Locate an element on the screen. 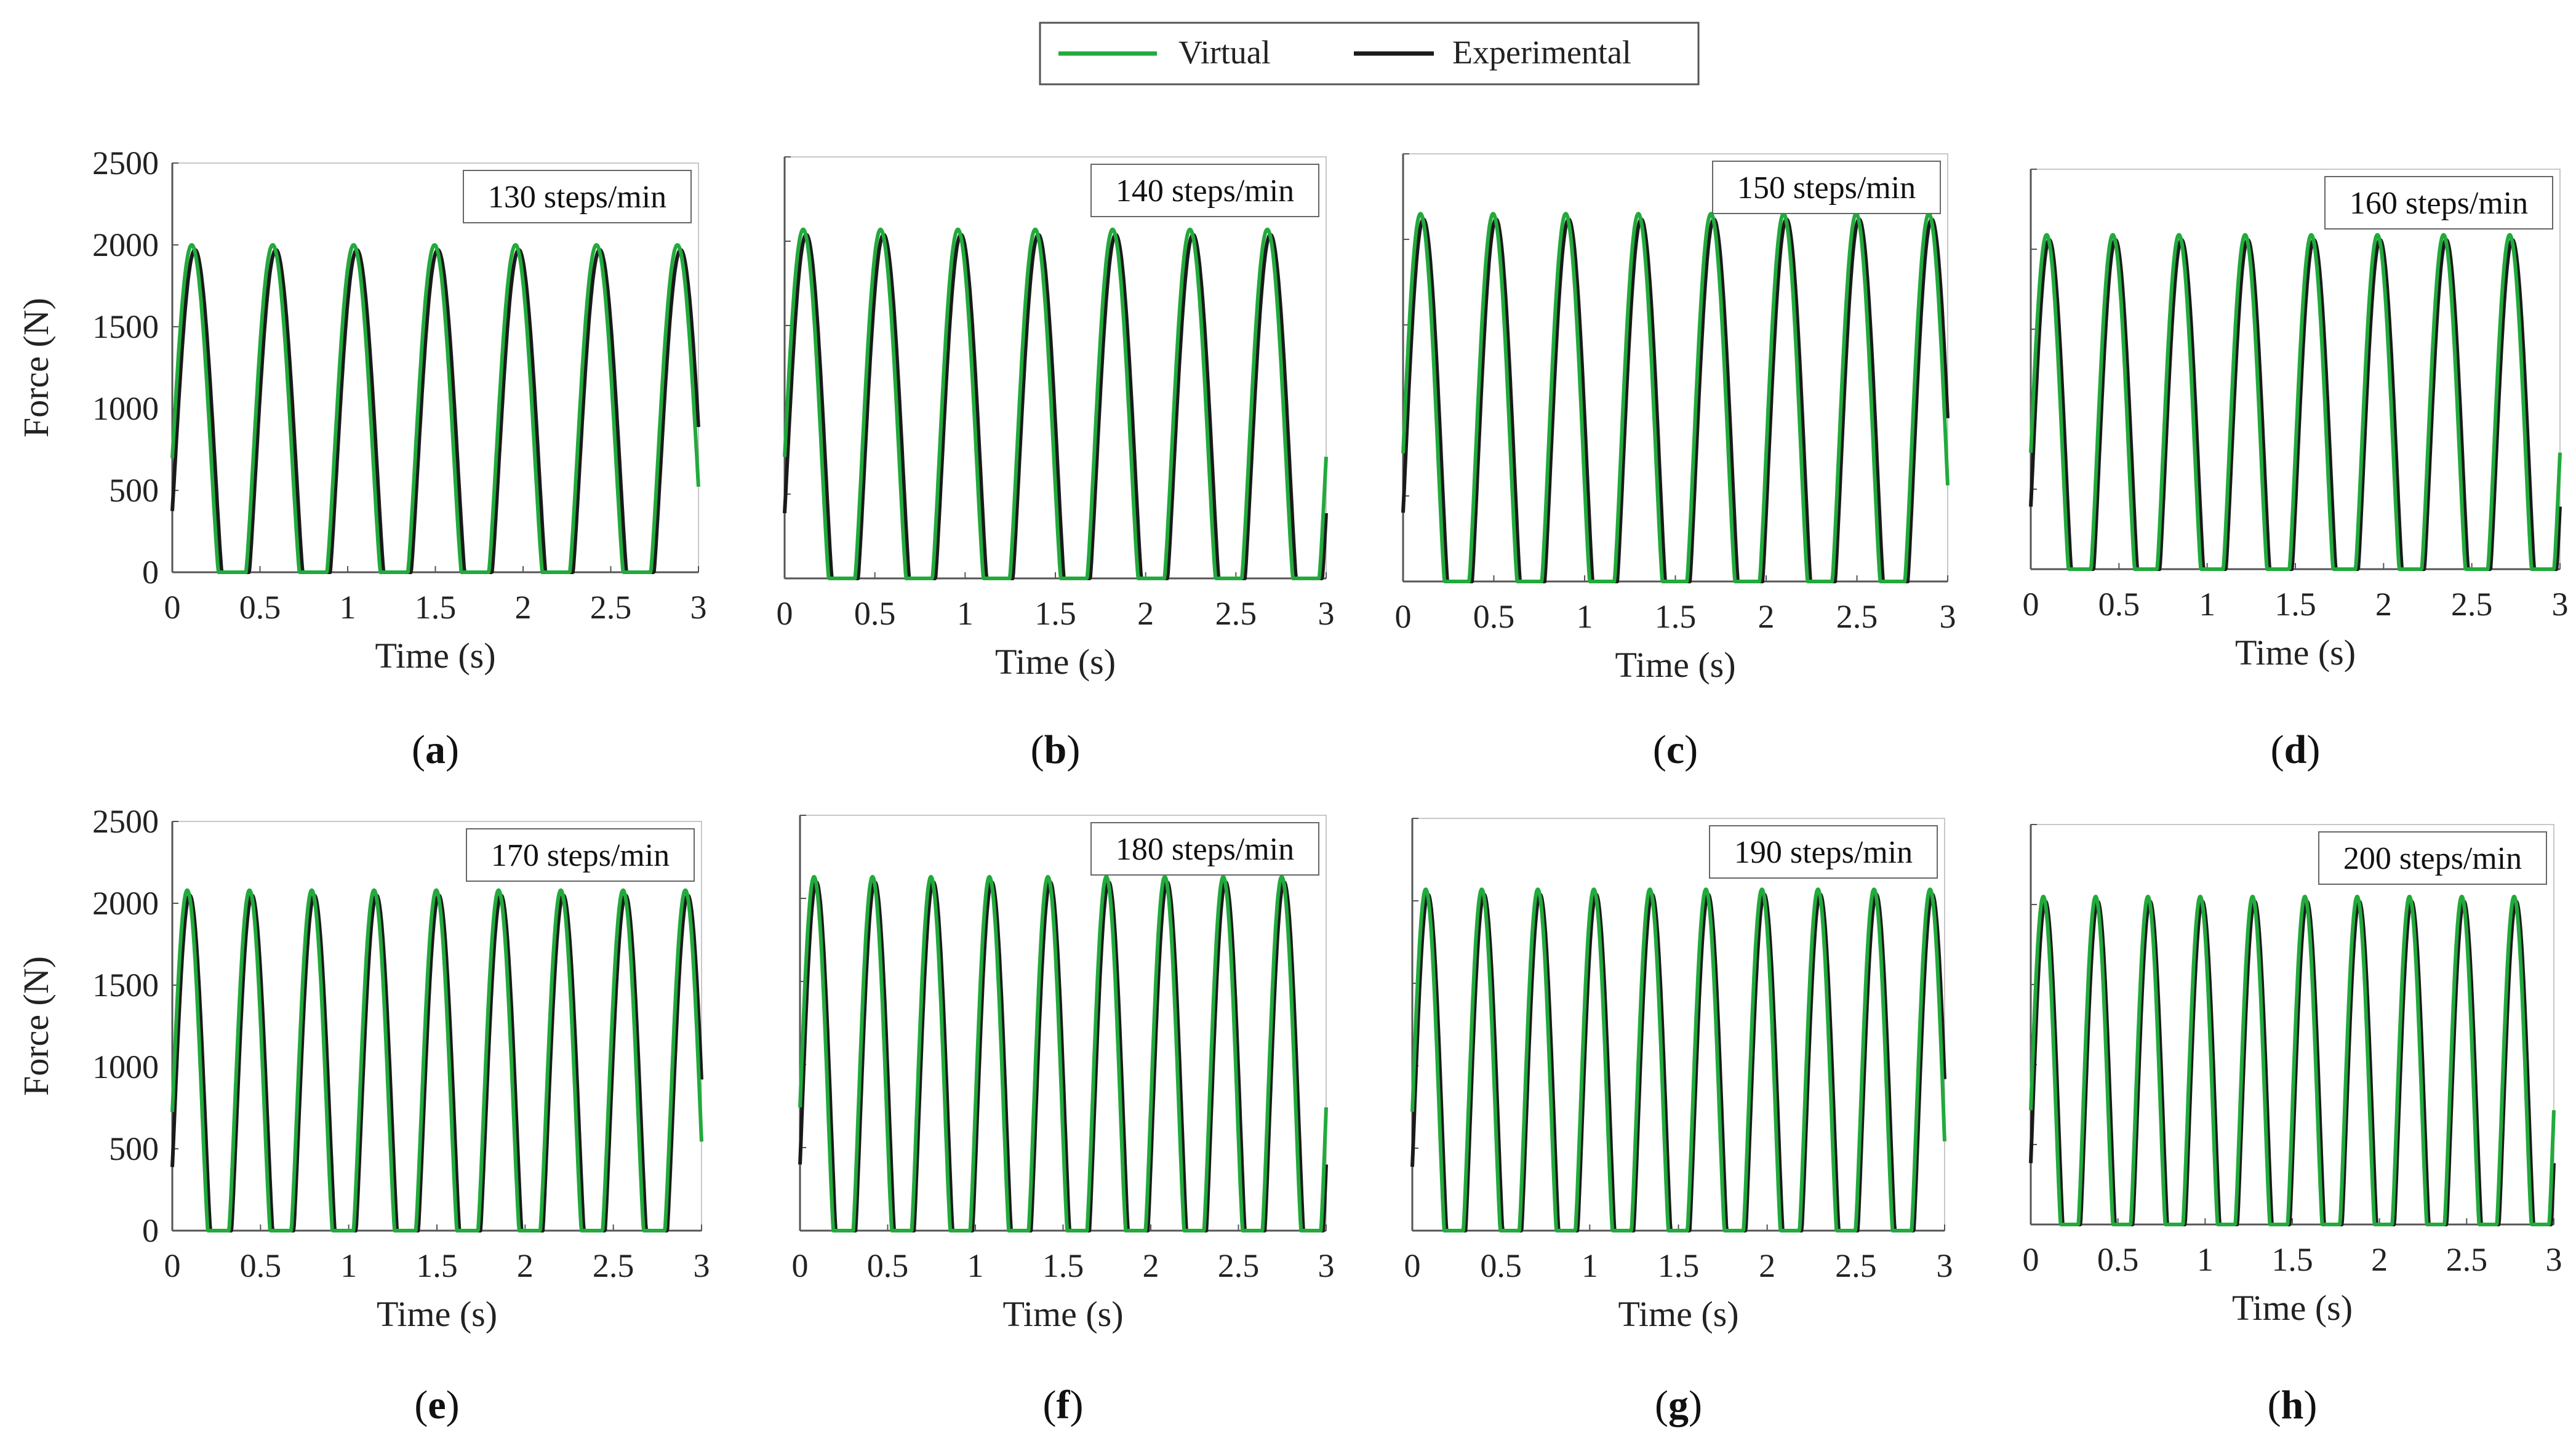  chart-panel-c: 0 0.5 1 1.5 2 2.5 3 Time (s) 150 steps/min (c) is located at coordinates (1675, 462).